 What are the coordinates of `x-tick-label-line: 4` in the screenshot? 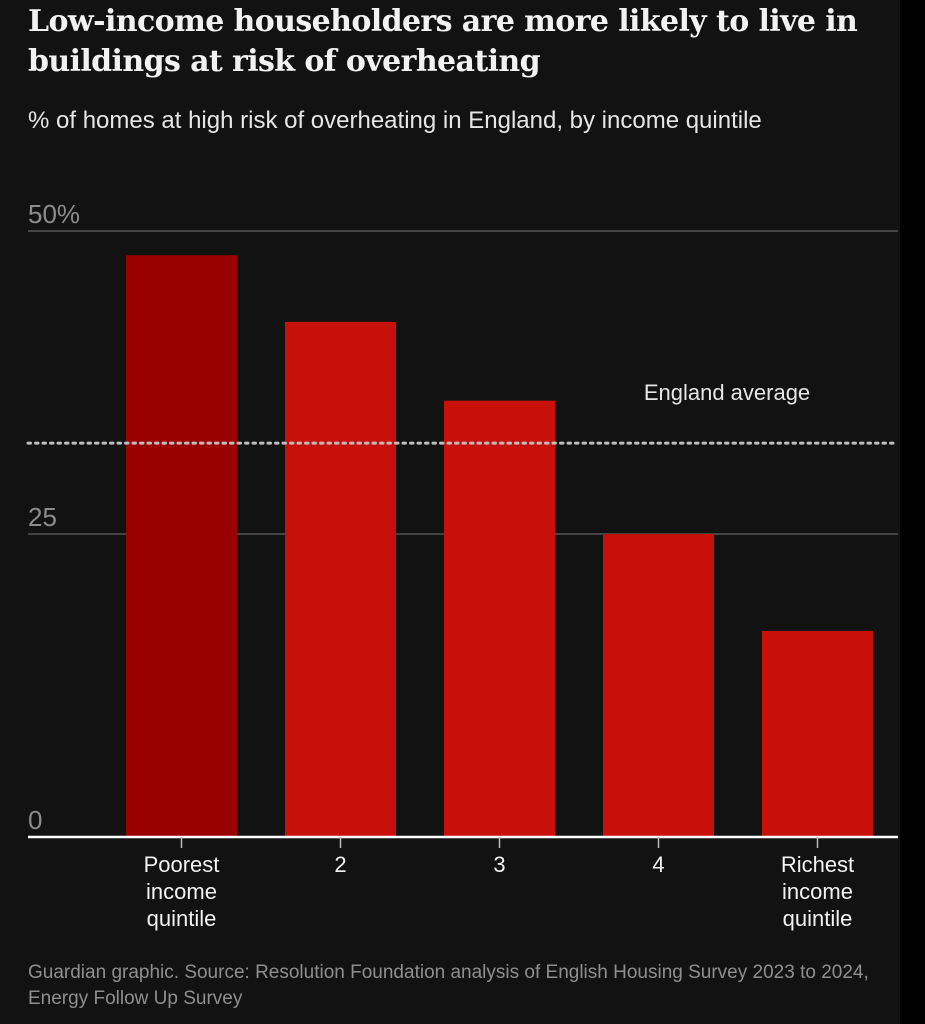 It's located at (658, 864).